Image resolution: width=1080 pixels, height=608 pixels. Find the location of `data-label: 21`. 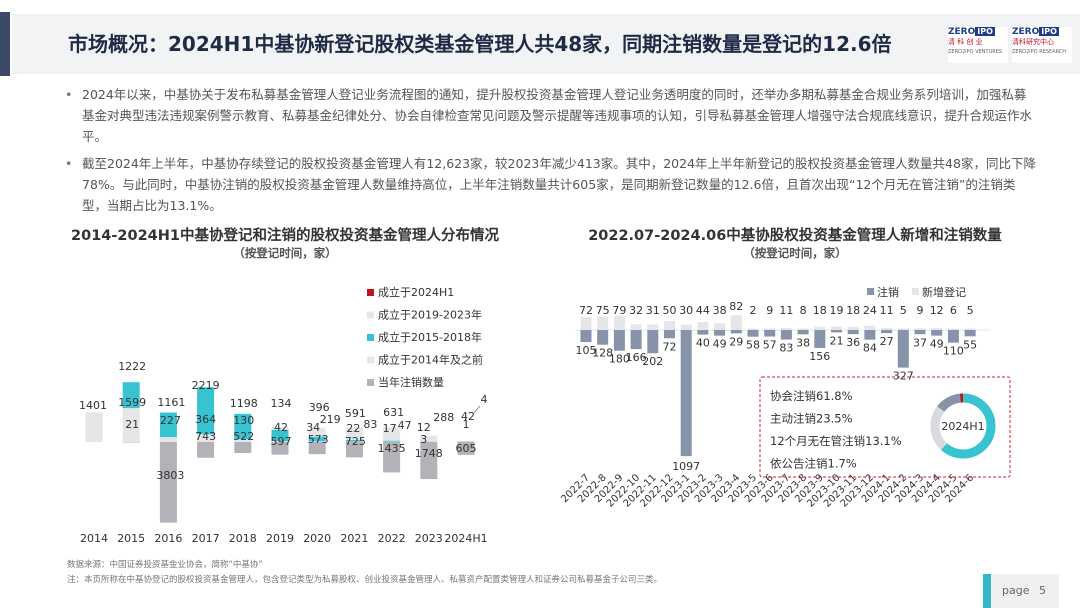

data-label: 21 is located at coordinates (132, 424).